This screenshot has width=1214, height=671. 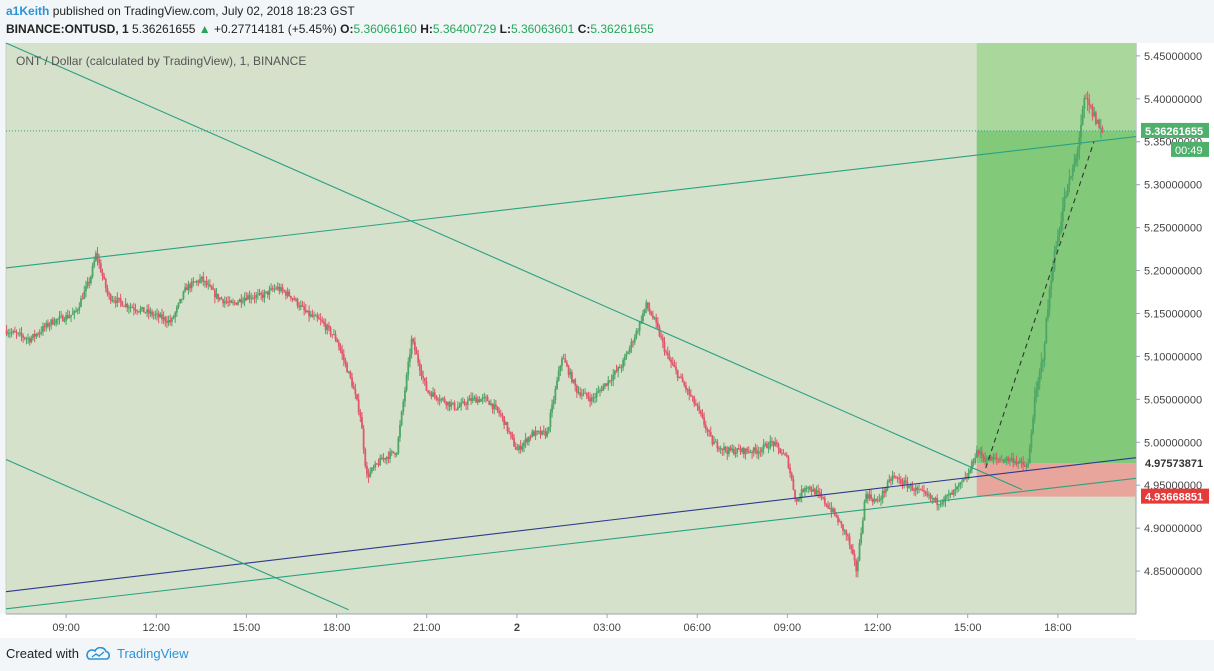 What do you see at coordinates (152, 653) in the screenshot?
I see `tradingview-brand-link: TradingView` at bounding box center [152, 653].